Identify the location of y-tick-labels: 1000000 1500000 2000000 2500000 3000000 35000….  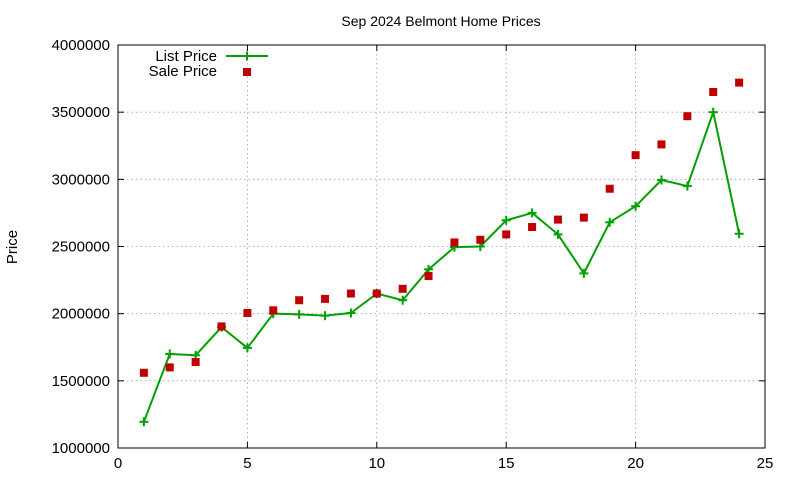
(81, 247).